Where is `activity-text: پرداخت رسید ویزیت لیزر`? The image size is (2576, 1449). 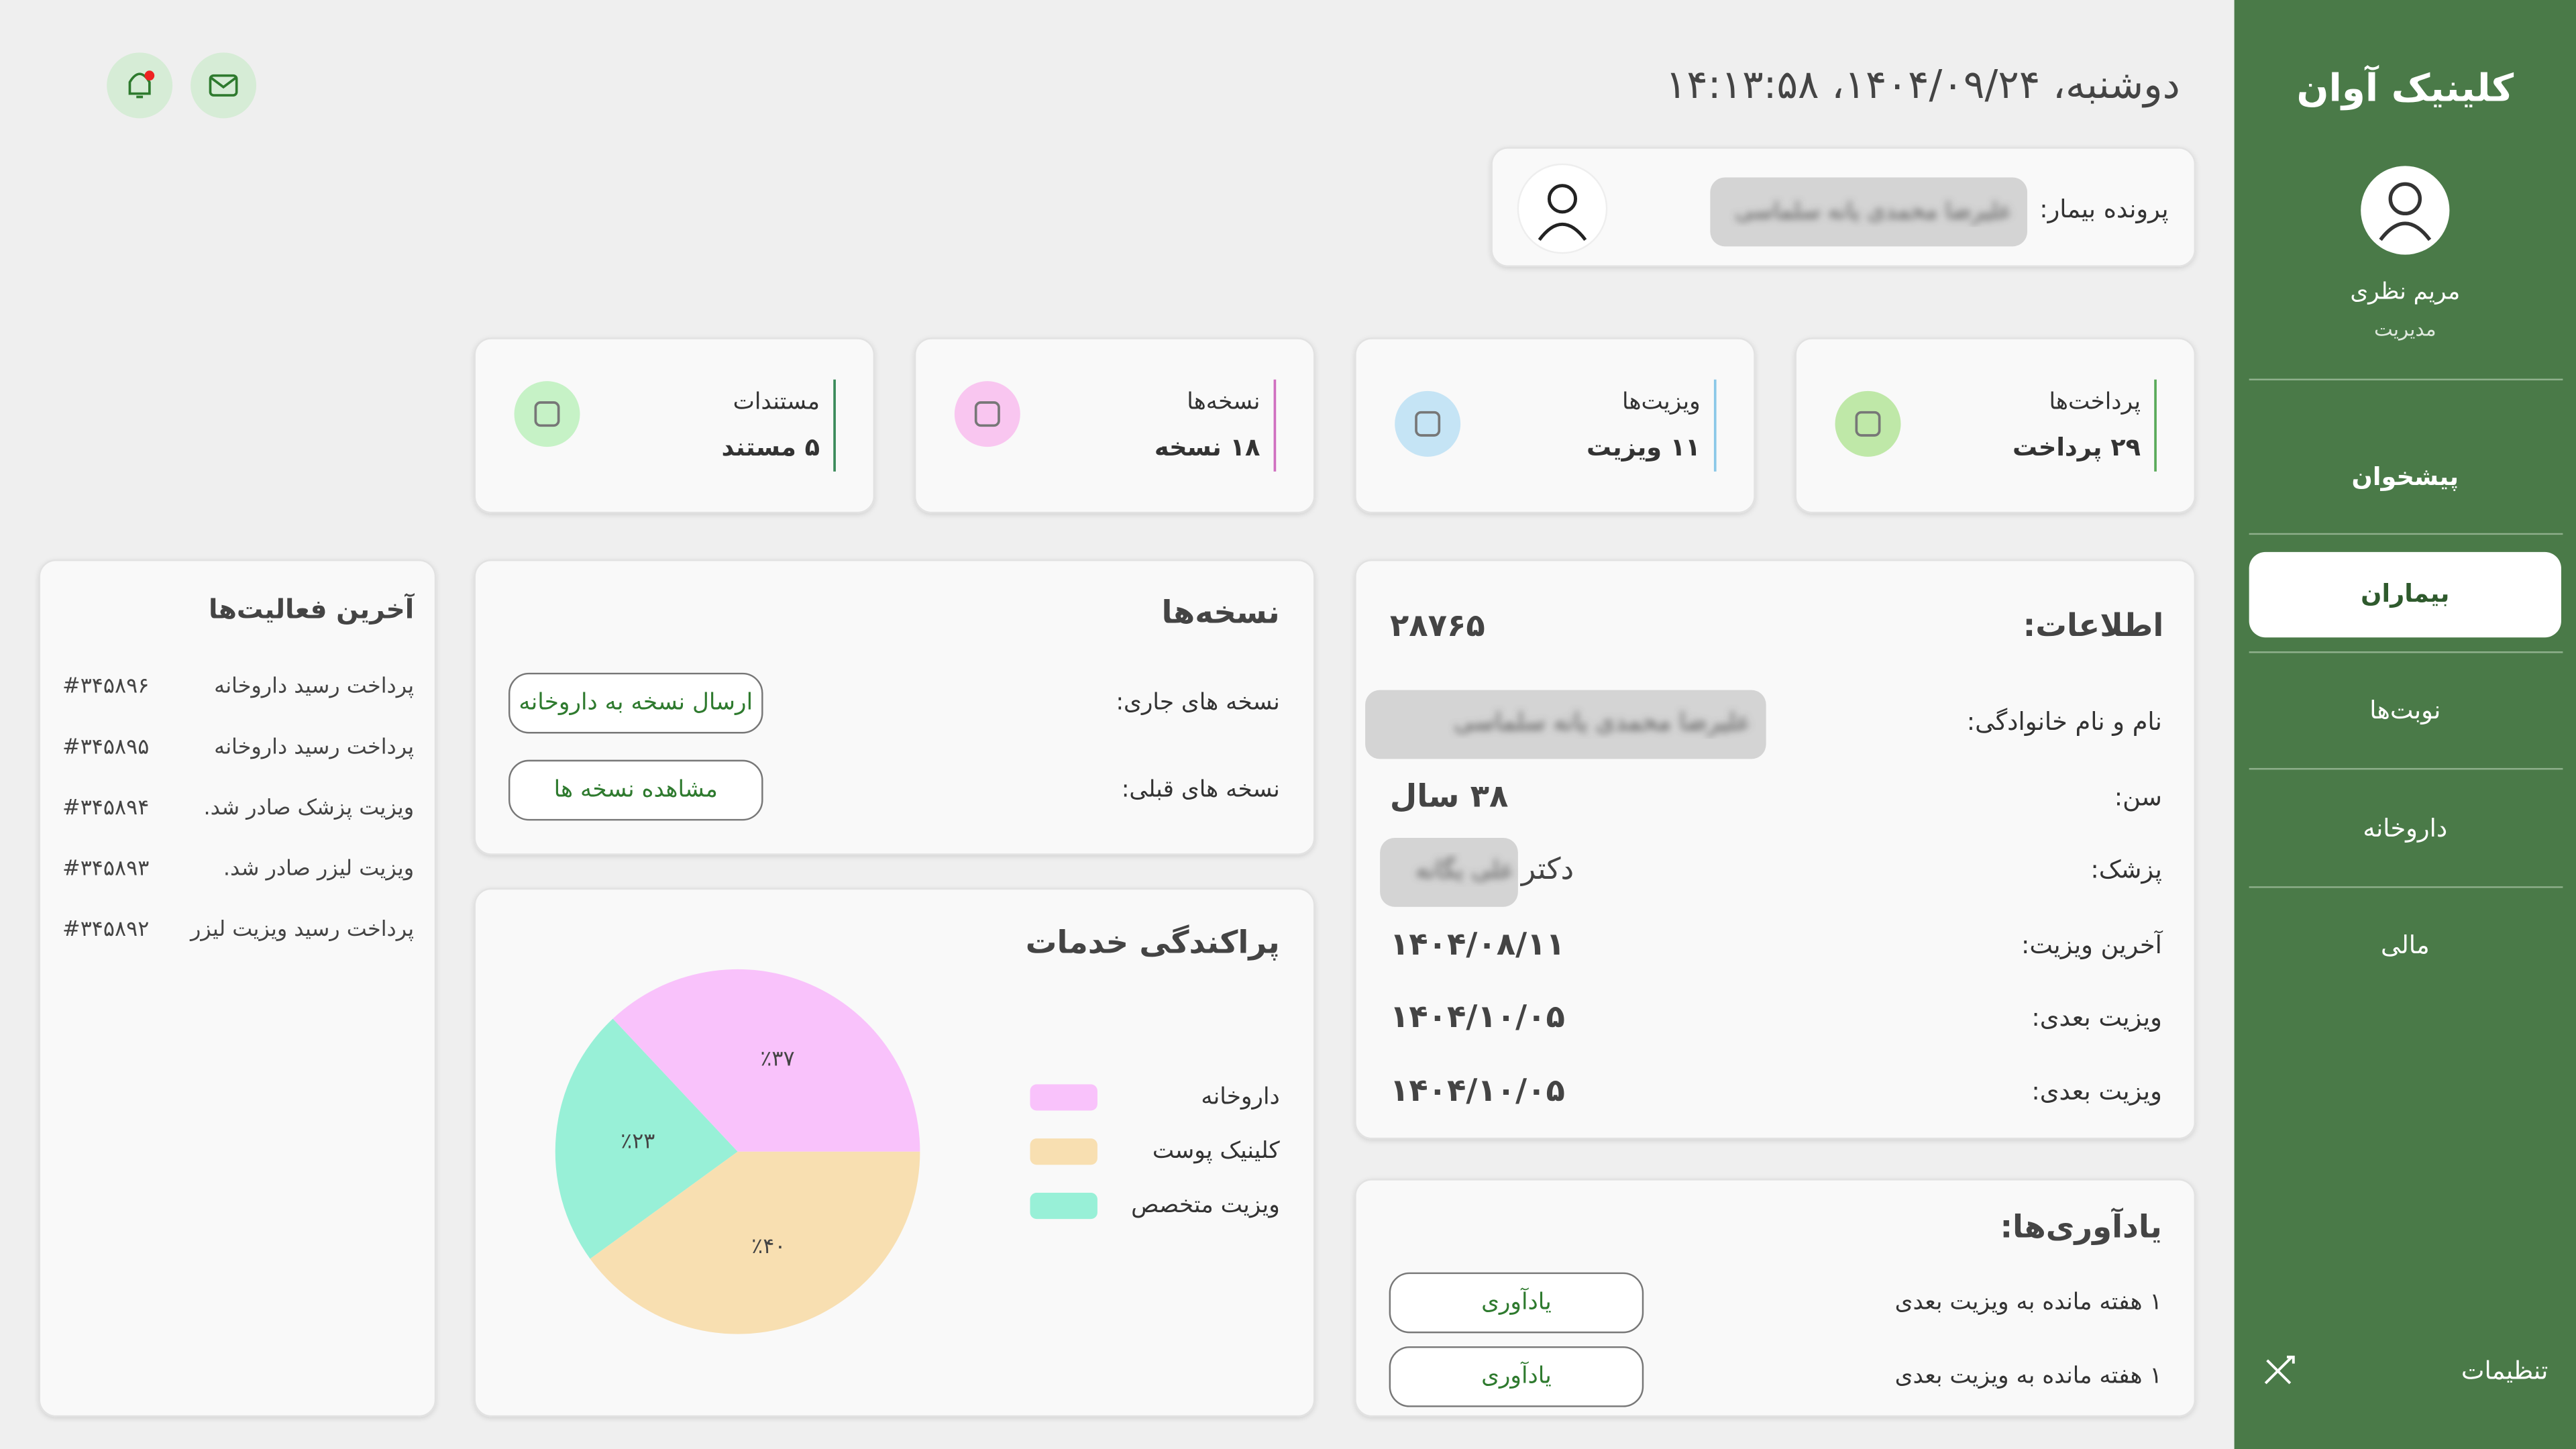 activity-text: پرداخت رسید ویزیت لیزر is located at coordinates (301, 928).